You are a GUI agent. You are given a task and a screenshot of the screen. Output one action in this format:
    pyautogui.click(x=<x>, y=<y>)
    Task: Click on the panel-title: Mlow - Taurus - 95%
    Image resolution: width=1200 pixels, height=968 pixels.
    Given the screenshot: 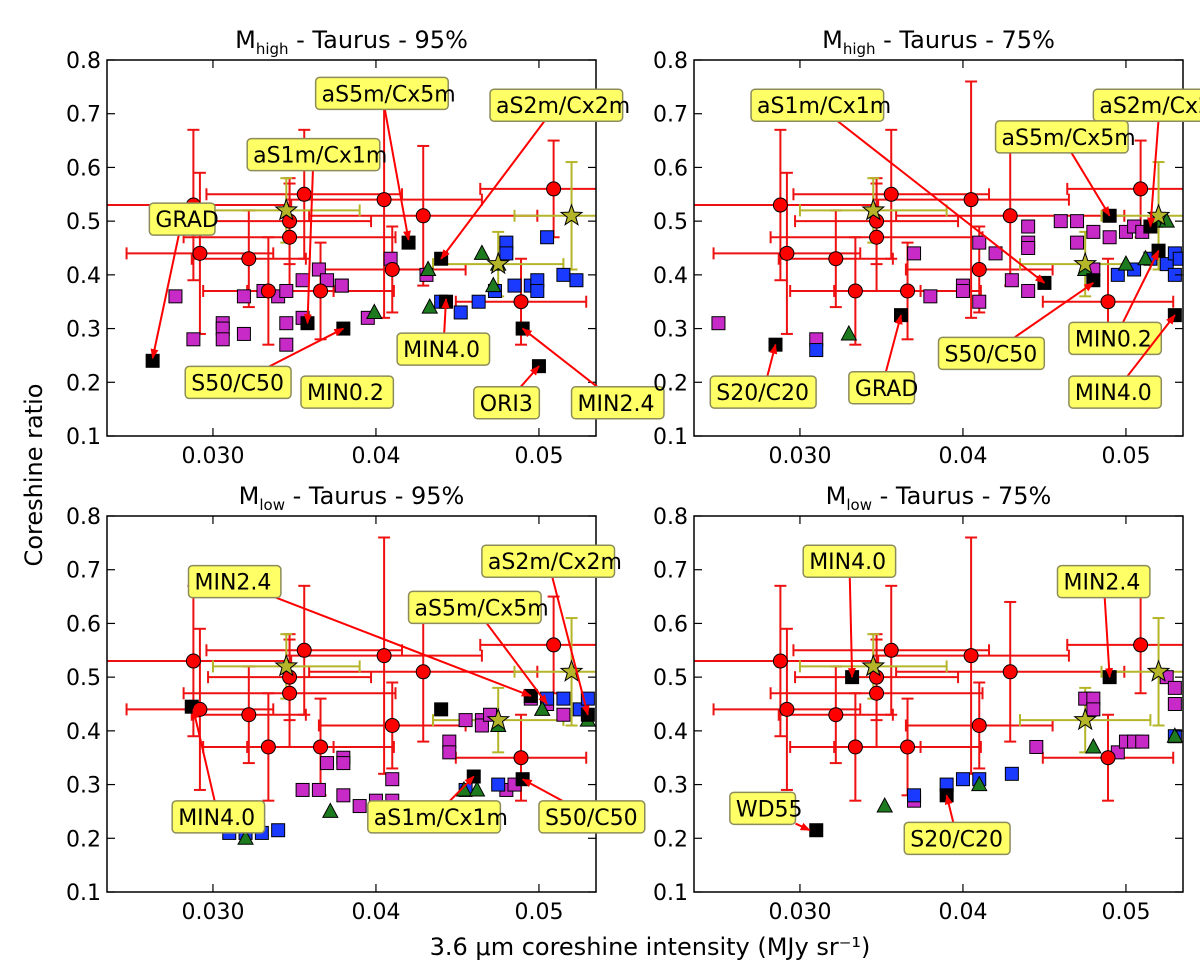 What is the action you would take?
    pyautogui.click(x=352, y=498)
    